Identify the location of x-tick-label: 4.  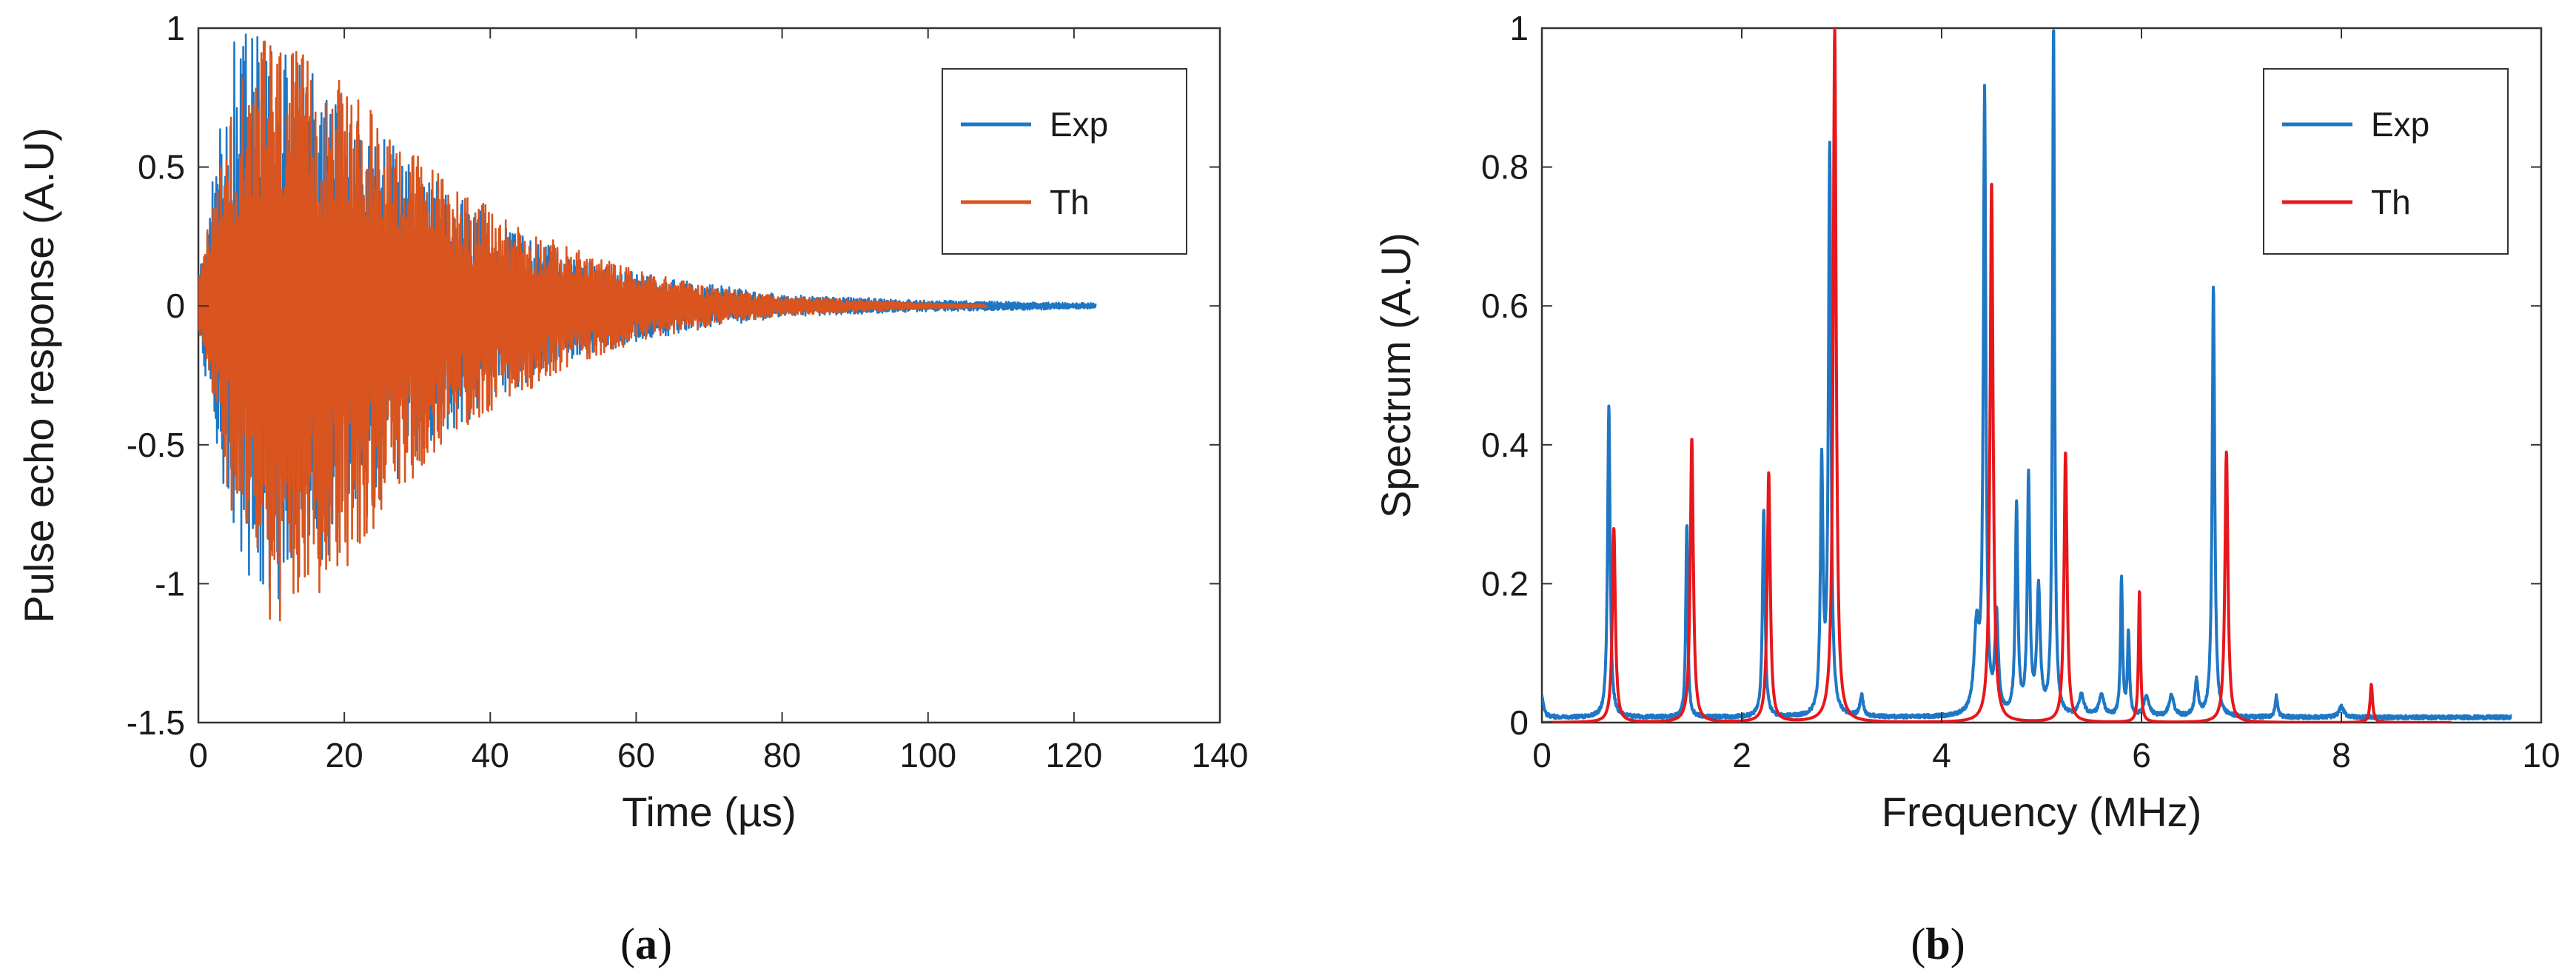
(1941, 755).